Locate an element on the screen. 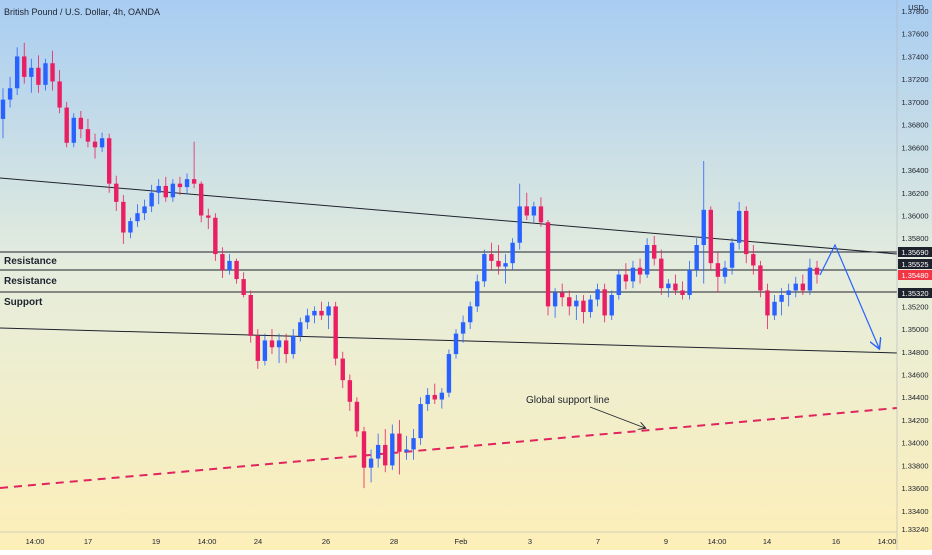 Image resolution: width=932 pixels, height=555 pixels. price-tag-resistance-upper-text: 1.35690 is located at coordinates (914, 252).